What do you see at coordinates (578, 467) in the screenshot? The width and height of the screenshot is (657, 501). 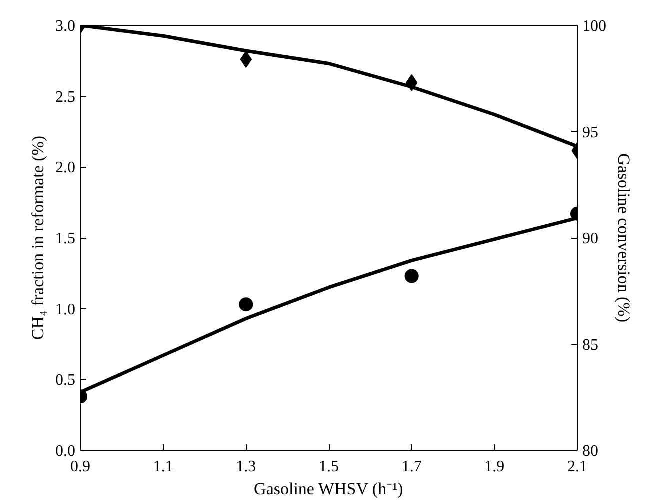 I see `x-tick-label: 2.1` at bounding box center [578, 467].